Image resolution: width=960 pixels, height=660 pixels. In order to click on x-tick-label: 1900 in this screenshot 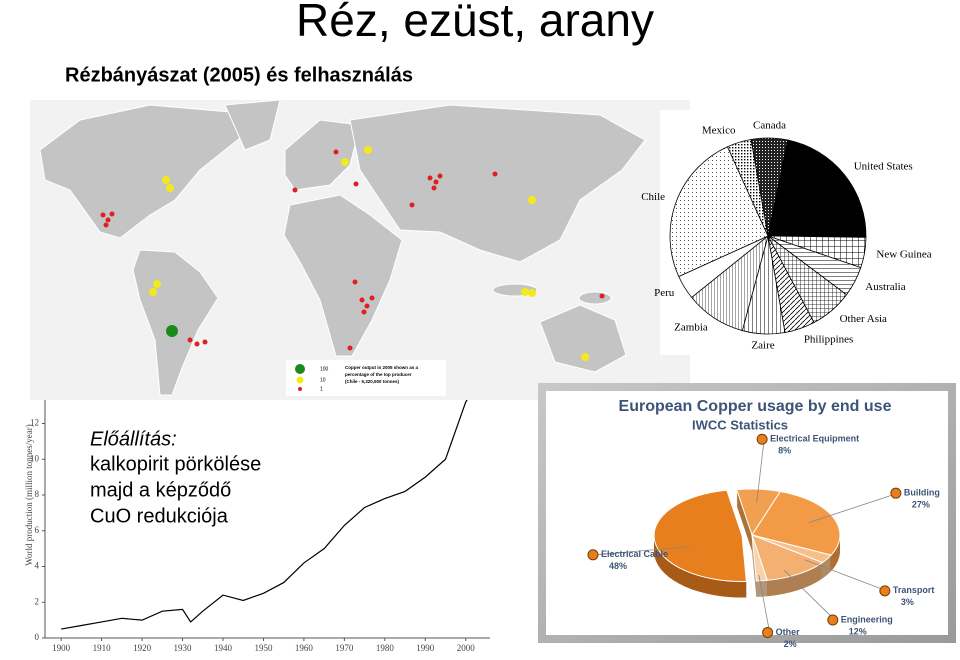, I will do `click(61, 648)`.